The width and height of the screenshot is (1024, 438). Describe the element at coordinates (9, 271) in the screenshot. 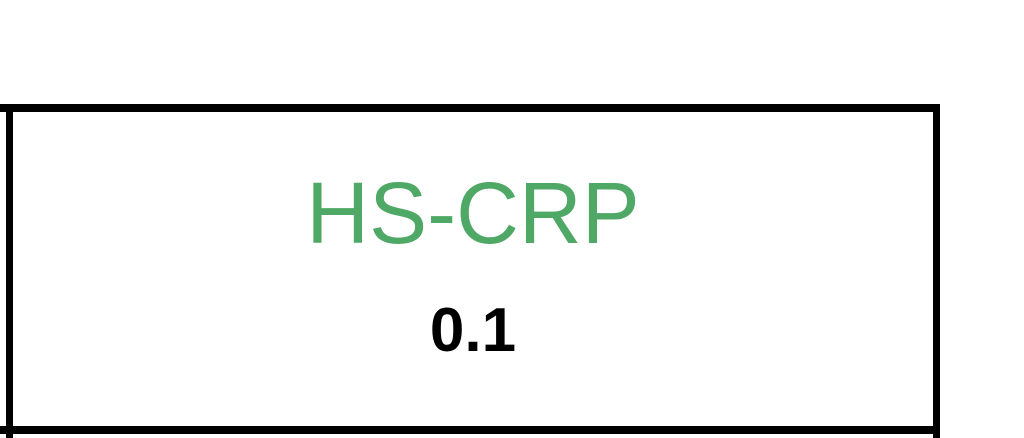

I see `table-left-border` at that location.